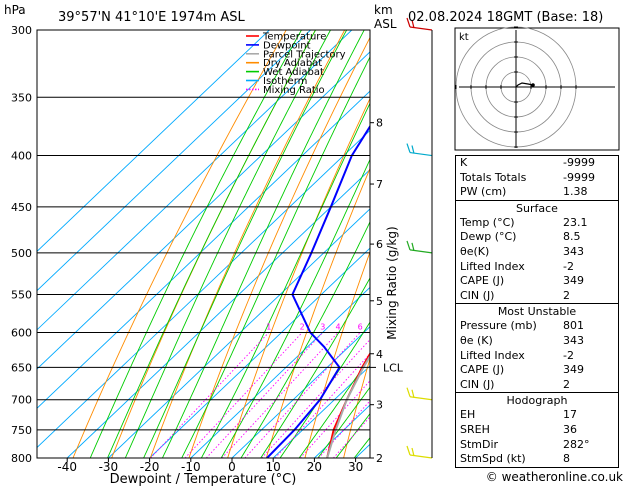  What do you see at coordinates (537, 208) in the screenshot?
I see `surface-title: Surface` at bounding box center [537, 208].